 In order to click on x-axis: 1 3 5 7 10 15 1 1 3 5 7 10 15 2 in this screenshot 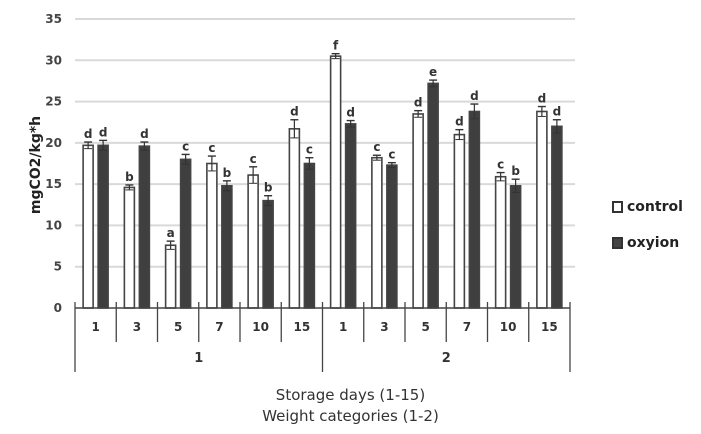, I will do `click(322, 337)`.